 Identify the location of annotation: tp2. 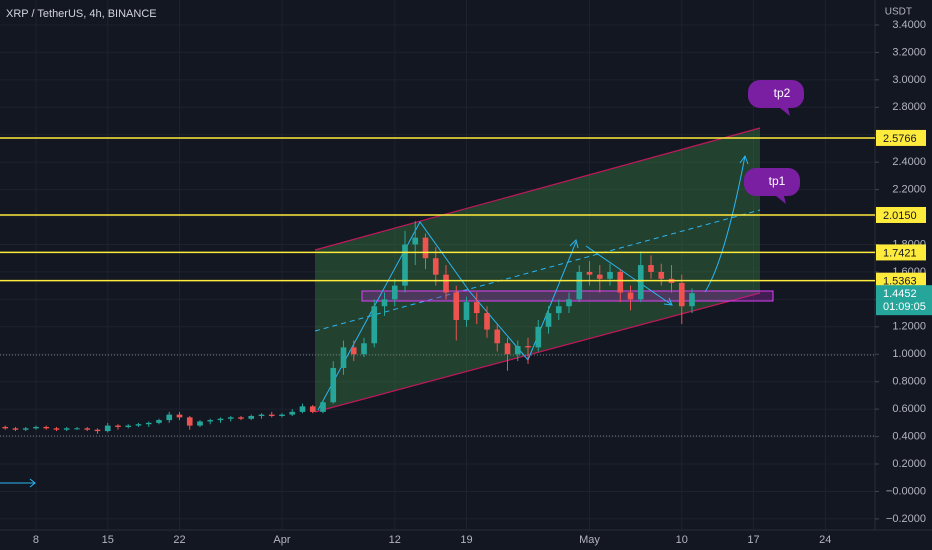
(782, 93).